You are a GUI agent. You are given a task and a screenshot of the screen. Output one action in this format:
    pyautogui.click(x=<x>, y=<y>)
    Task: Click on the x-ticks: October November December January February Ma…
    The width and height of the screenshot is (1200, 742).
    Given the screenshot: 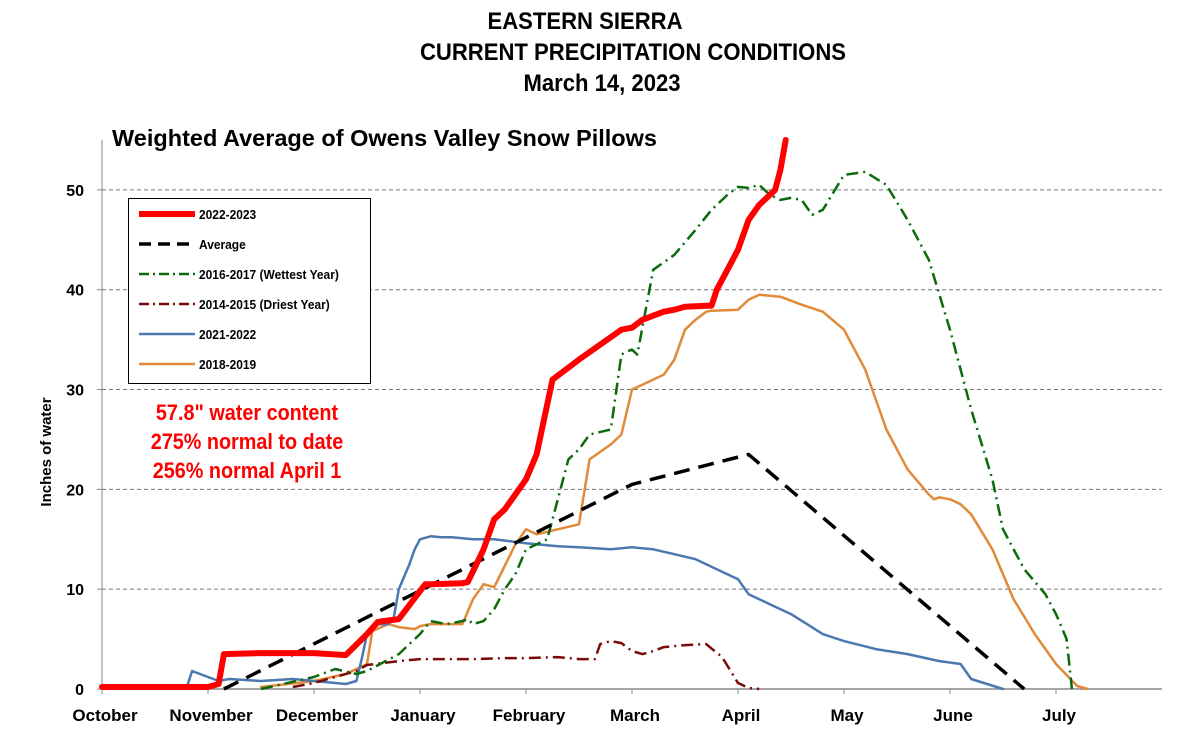 What is the action you would take?
    pyautogui.click(x=574, y=707)
    